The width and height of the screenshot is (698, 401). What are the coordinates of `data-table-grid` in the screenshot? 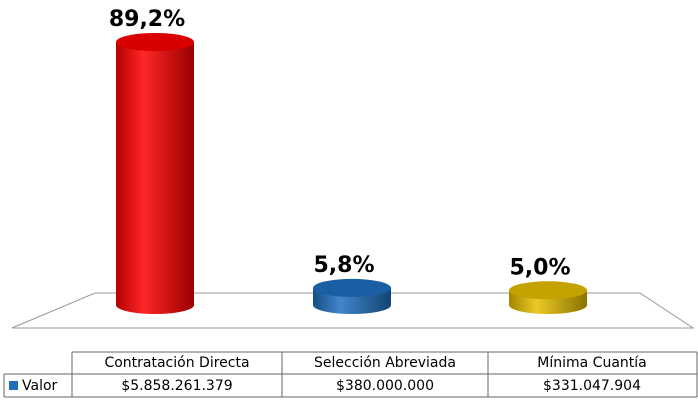 It's located at (350, 374).